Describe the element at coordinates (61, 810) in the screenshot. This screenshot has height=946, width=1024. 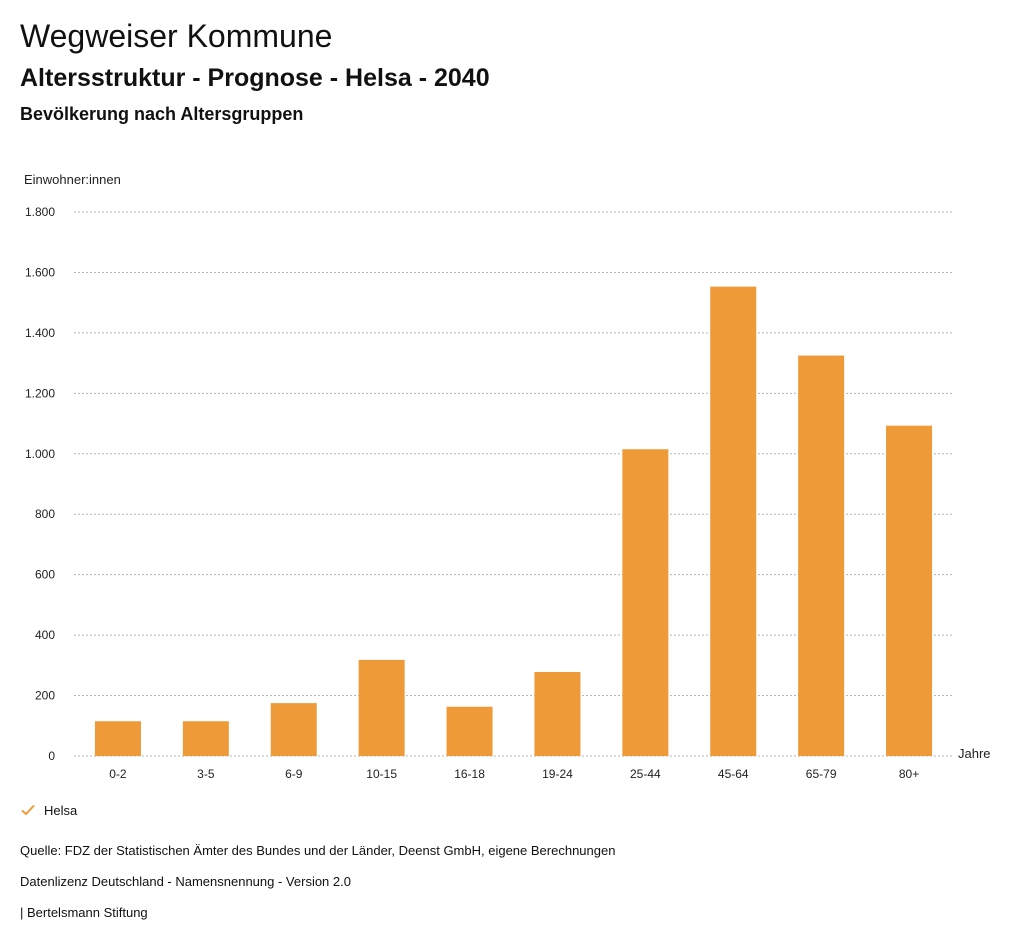
I see `legend-label: Helsa` at that location.